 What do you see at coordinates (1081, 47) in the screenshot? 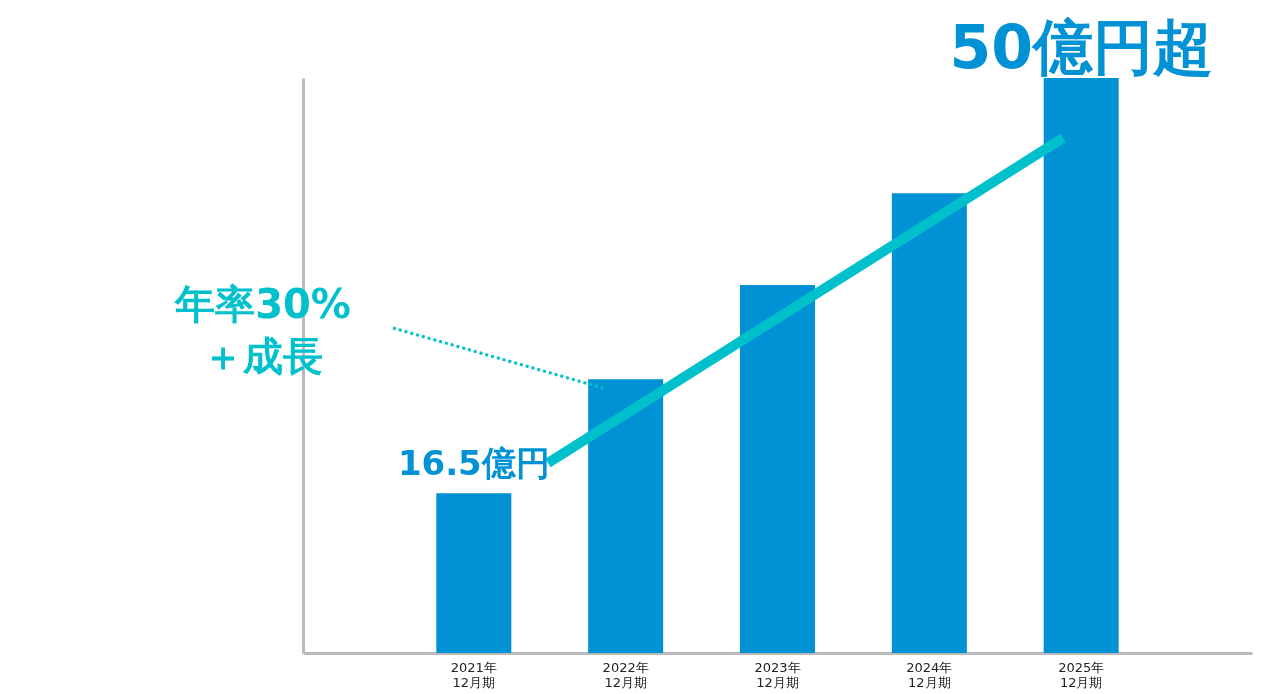
I see `data-label: 50億円超` at bounding box center [1081, 47].